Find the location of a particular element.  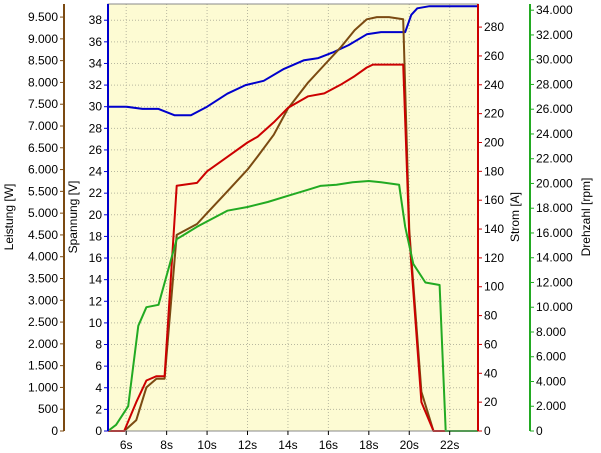

x-tick-label: 12s is located at coordinates (247, 445).